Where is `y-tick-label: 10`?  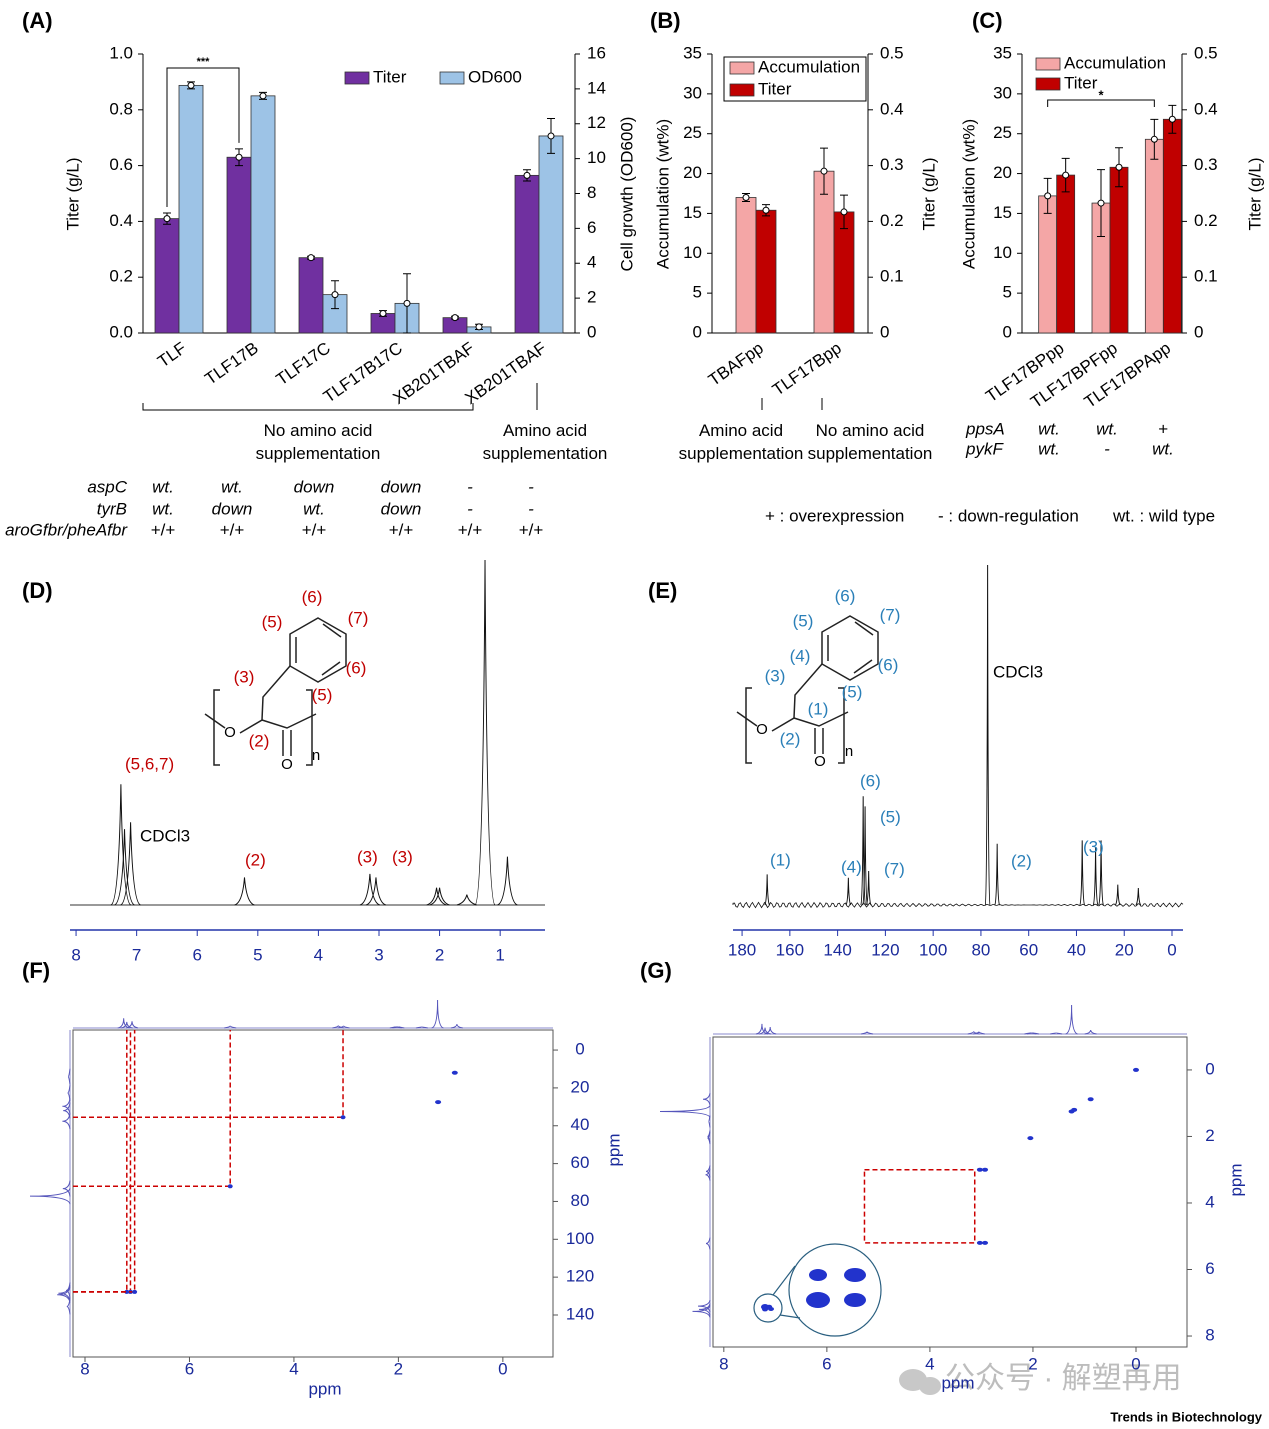 y-tick-label: 10 is located at coordinates (692, 252).